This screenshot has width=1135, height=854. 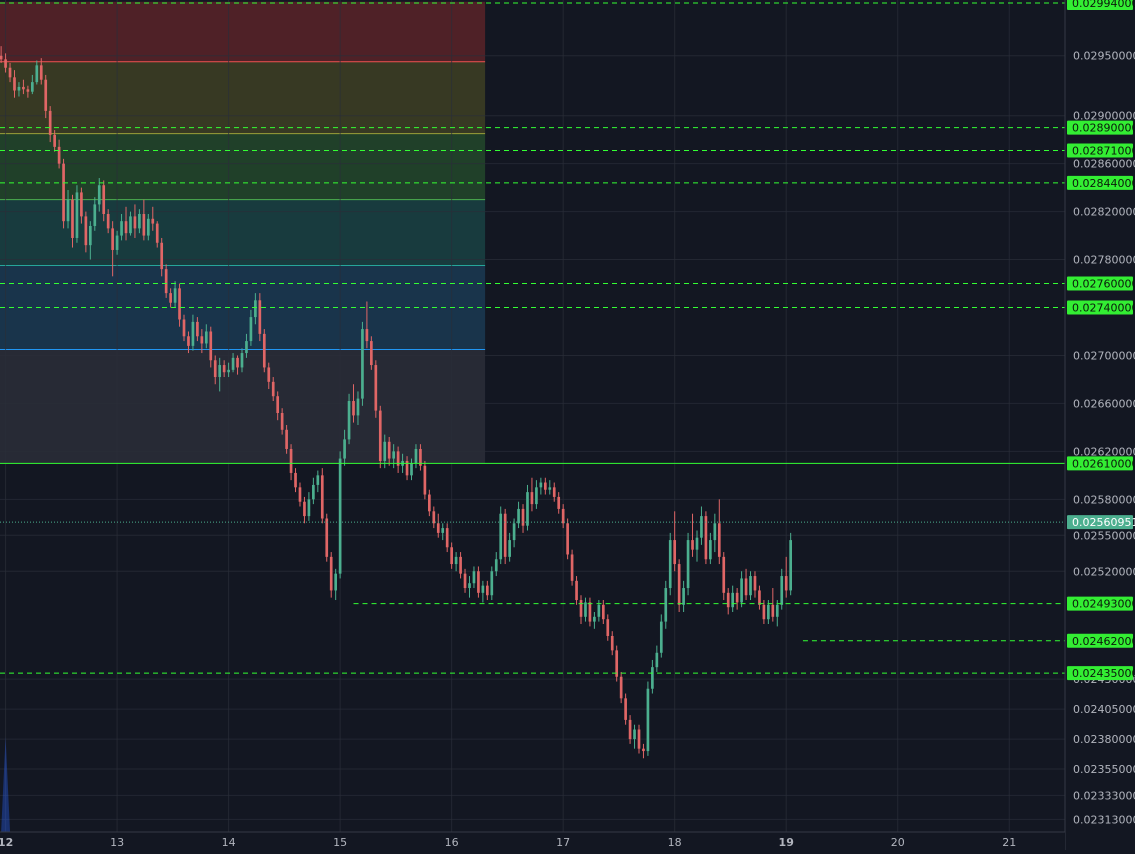 What do you see at coordinates (1104, 739) in the screenshot?
I see `price-tick-label: 0.02380000` at bounding box center [1104, 739].